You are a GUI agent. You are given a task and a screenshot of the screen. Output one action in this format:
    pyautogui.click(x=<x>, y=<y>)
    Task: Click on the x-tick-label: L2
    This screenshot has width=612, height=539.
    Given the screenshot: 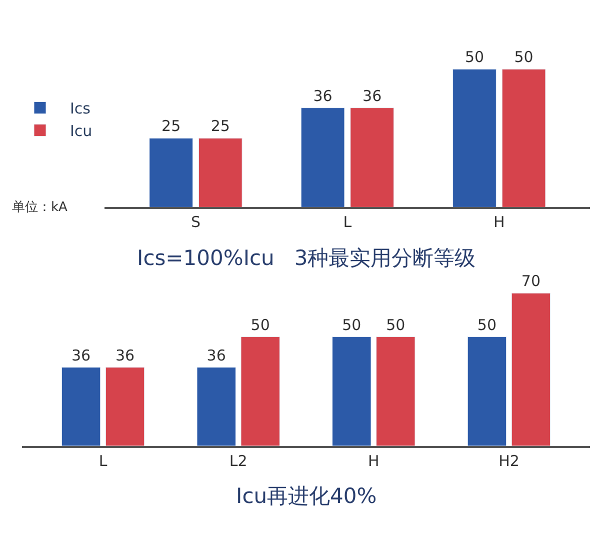 What is the action you would take?
    pyautogui.click(x=238, y=461)
    